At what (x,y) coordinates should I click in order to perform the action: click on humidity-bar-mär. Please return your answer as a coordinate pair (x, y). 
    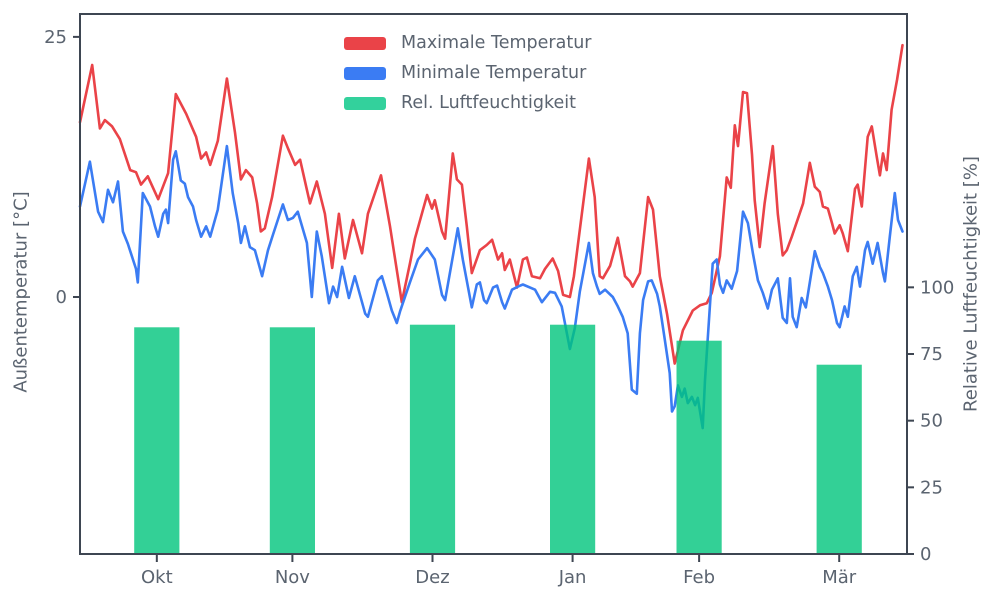
    Looking at the image, I should click on (839, 459).